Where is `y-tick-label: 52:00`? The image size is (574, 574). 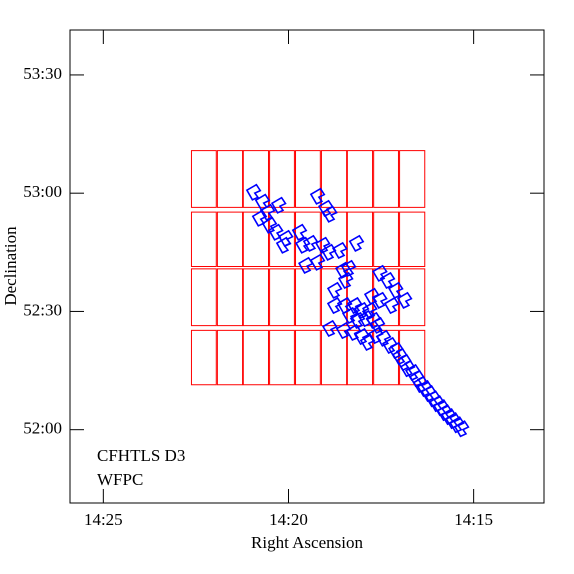
y-tick-label: 52:00 is located at coordinates (42, 428).